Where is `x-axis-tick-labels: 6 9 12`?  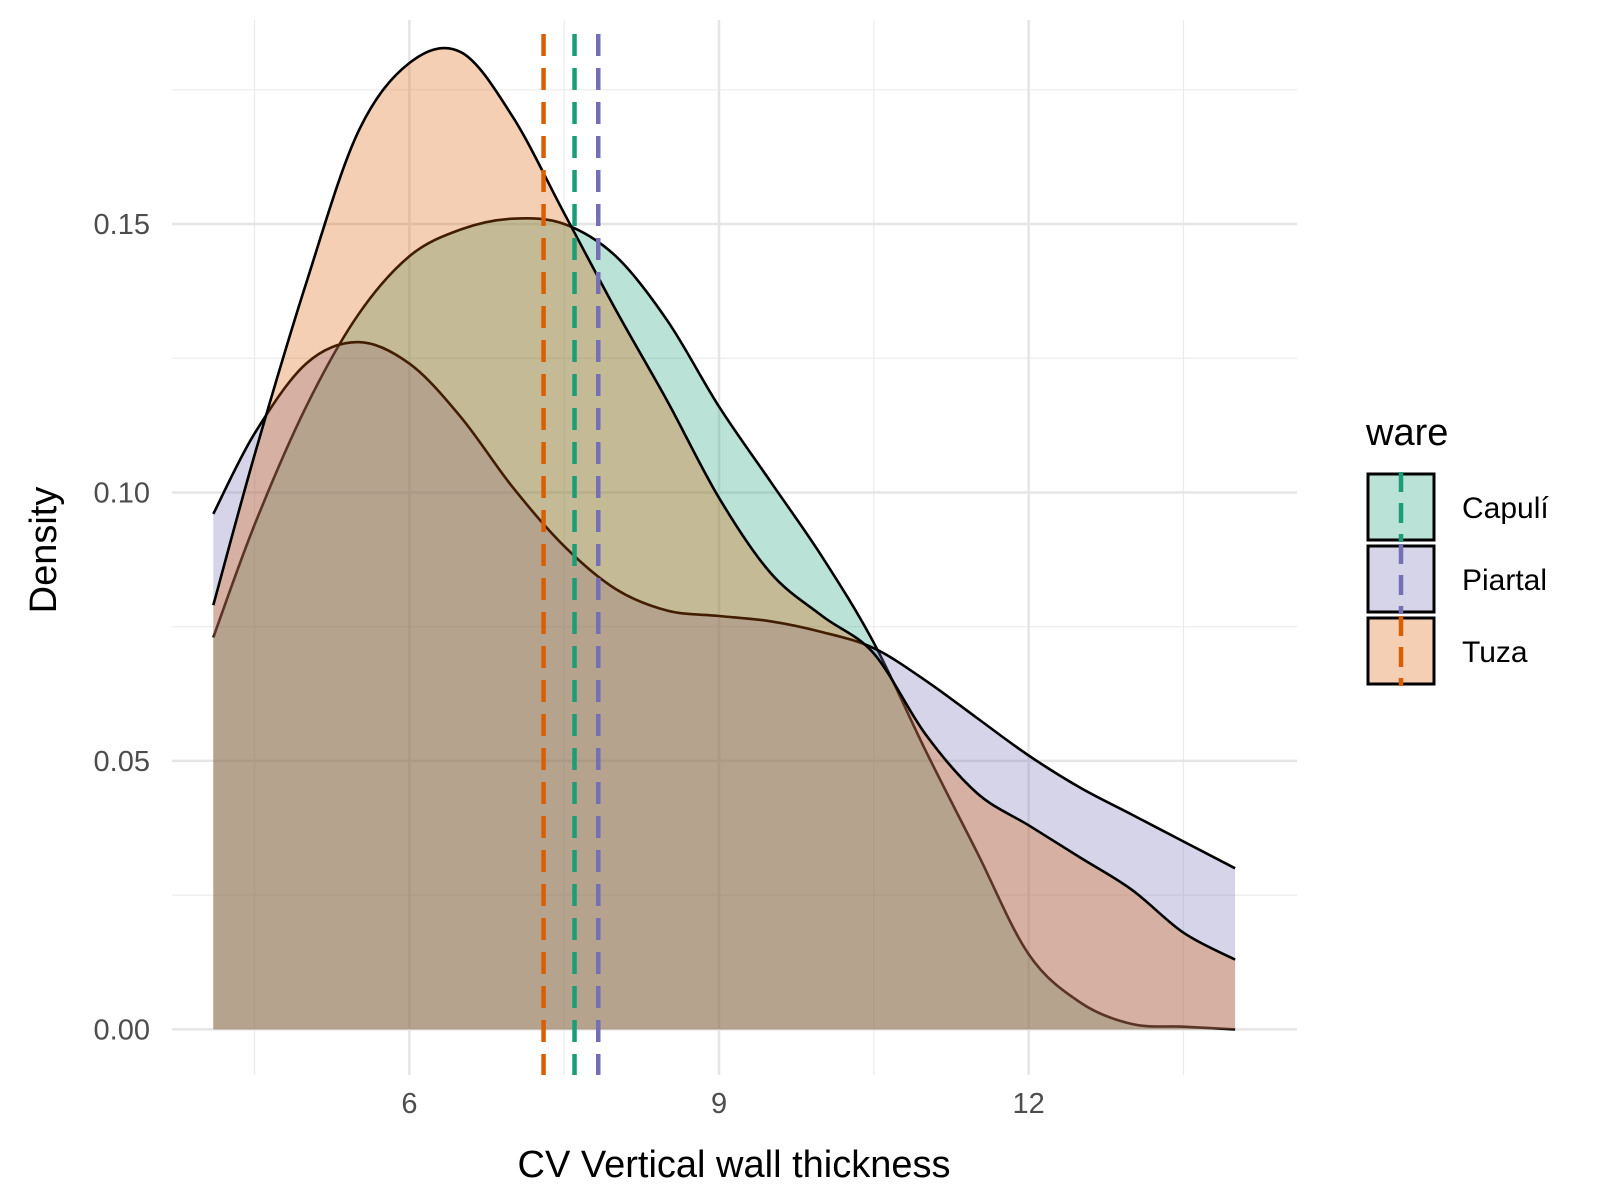 x-axis-tick-labels: 6 9 12 is located at coordinates (722, 1104).